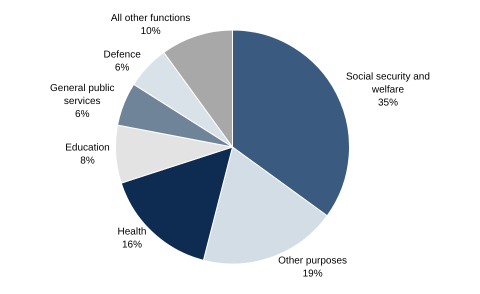  Describe the element at coordinates (388, 84) in the screenshot. I see `slice-label: Social security and welfare` at that location.